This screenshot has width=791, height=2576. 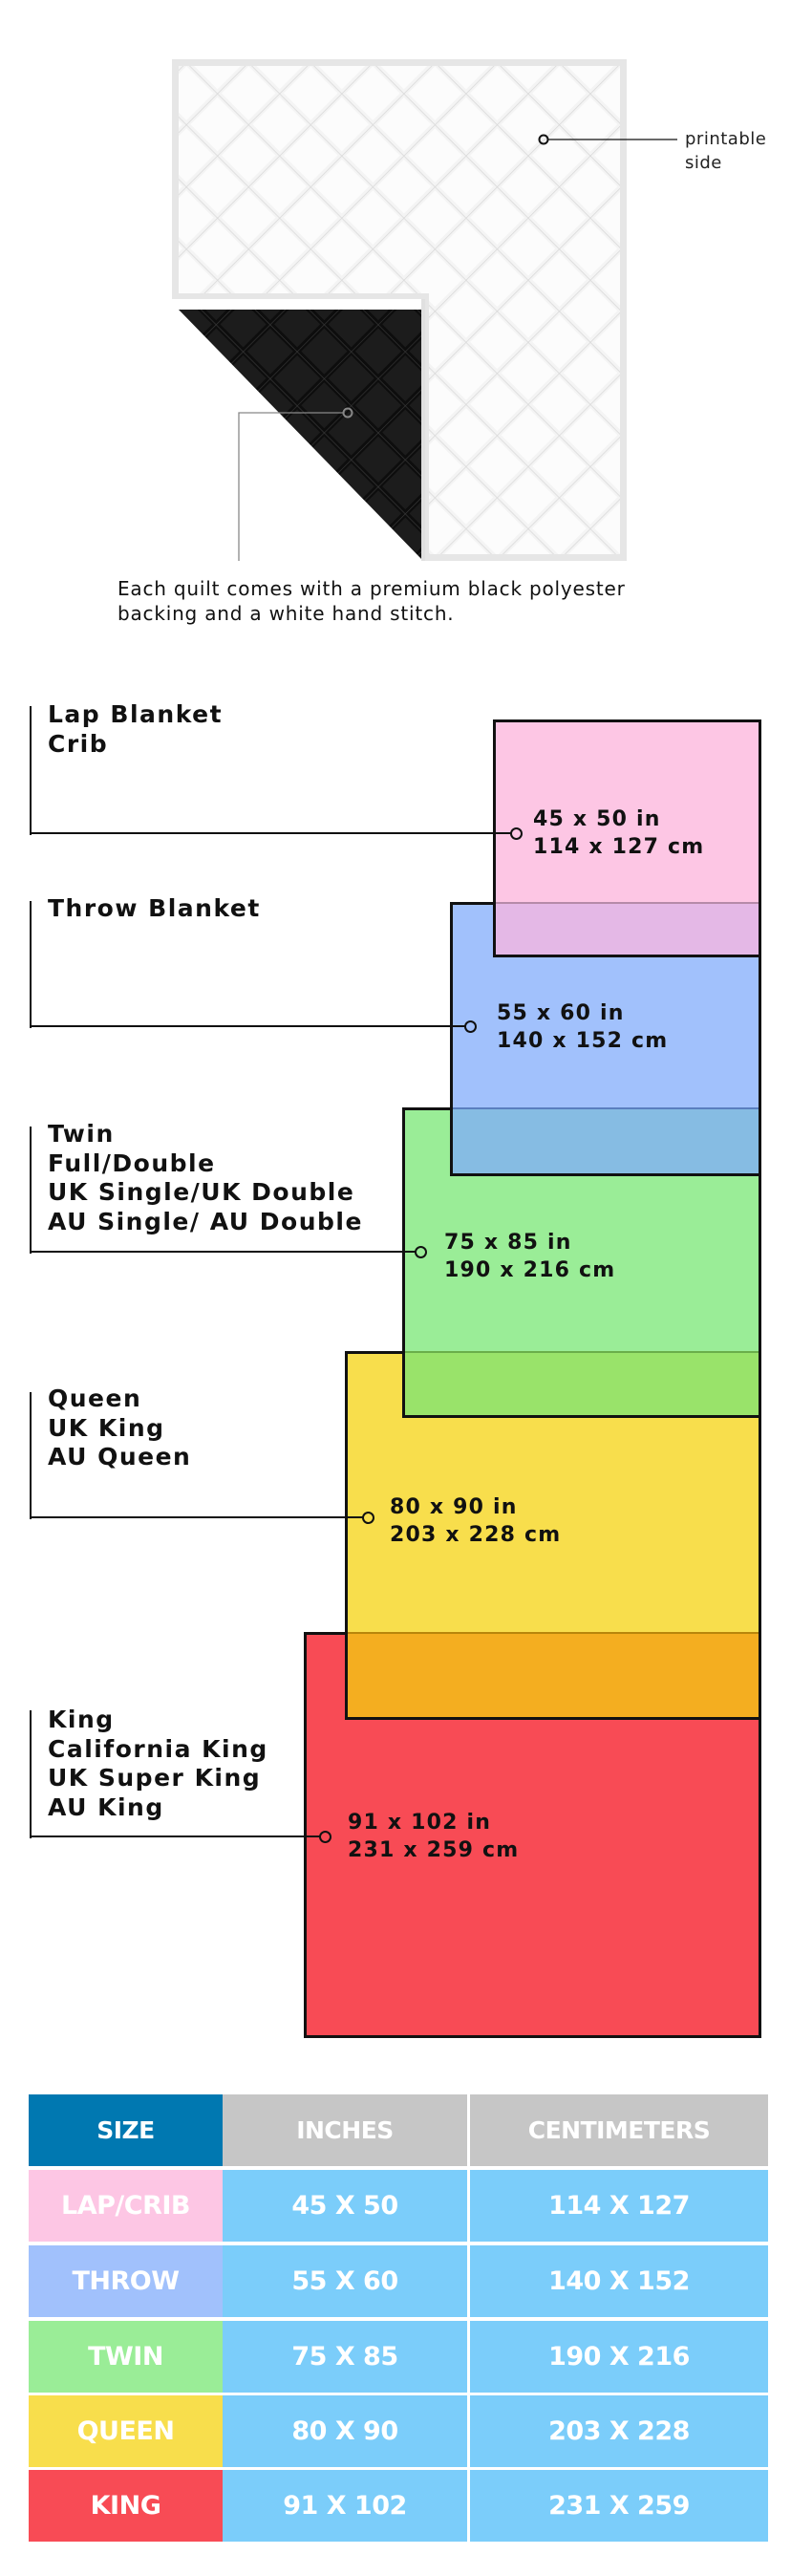 What do you see at coordinates (126, 2431) in the screenshot?
I see `cell-size: QUEEN` at bounding box center [126, 2431].